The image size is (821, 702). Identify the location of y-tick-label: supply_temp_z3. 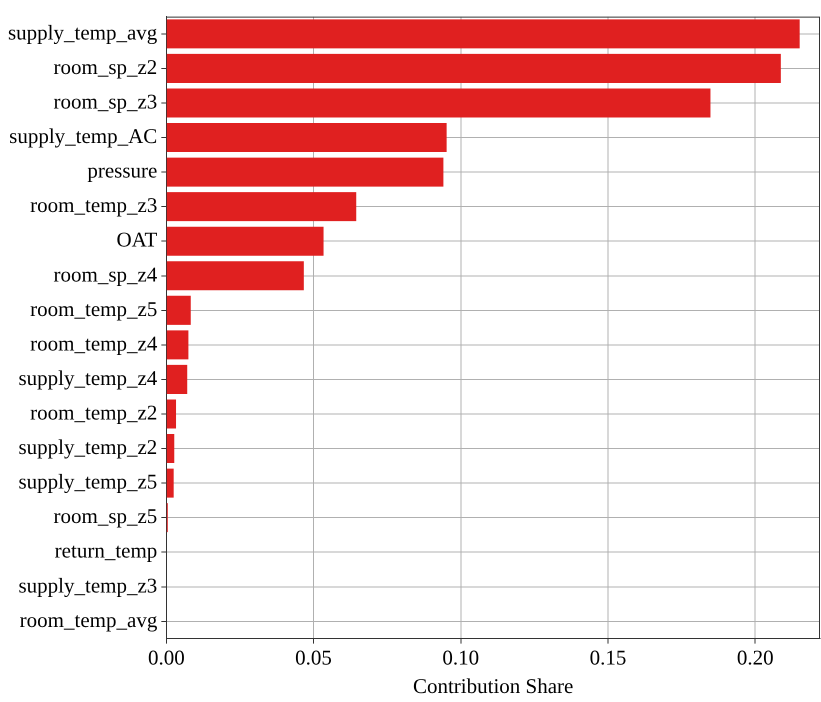
(88, 585).